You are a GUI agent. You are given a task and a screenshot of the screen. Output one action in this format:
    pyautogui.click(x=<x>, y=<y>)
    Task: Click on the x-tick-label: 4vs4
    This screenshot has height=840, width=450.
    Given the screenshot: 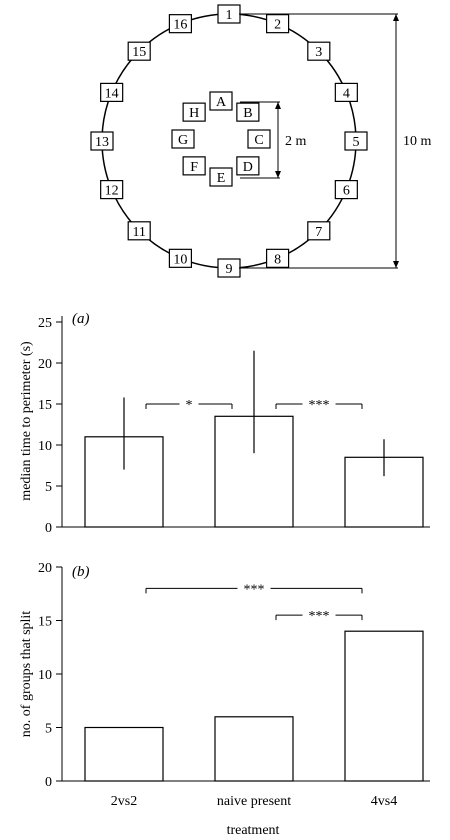 What is the action you would take?
    pyautogui.click(x=384, y=801)
    